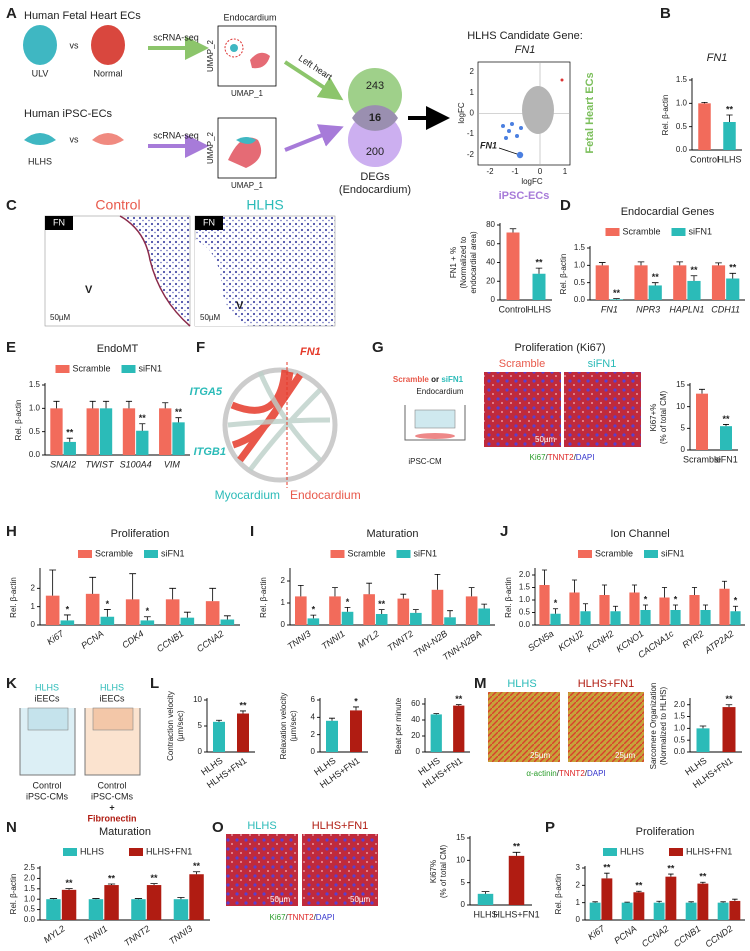 This screenshot has height=951, width=750. Describe the element at coordinates (176, 135) in the screenshot. I see `label: scRNA-seq` at that location.